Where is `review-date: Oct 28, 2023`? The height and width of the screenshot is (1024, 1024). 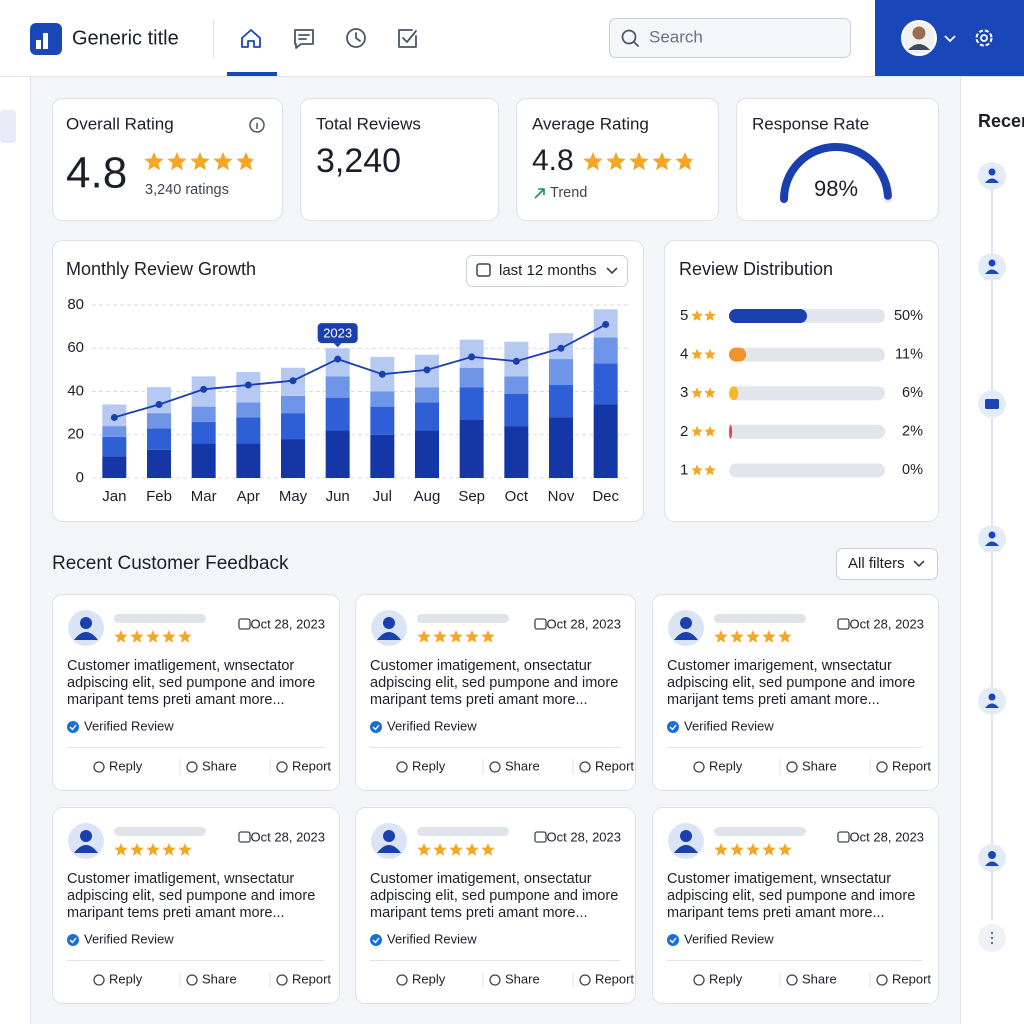
review-date: Oct 28, 2023 is located at coordinates (887, 623).